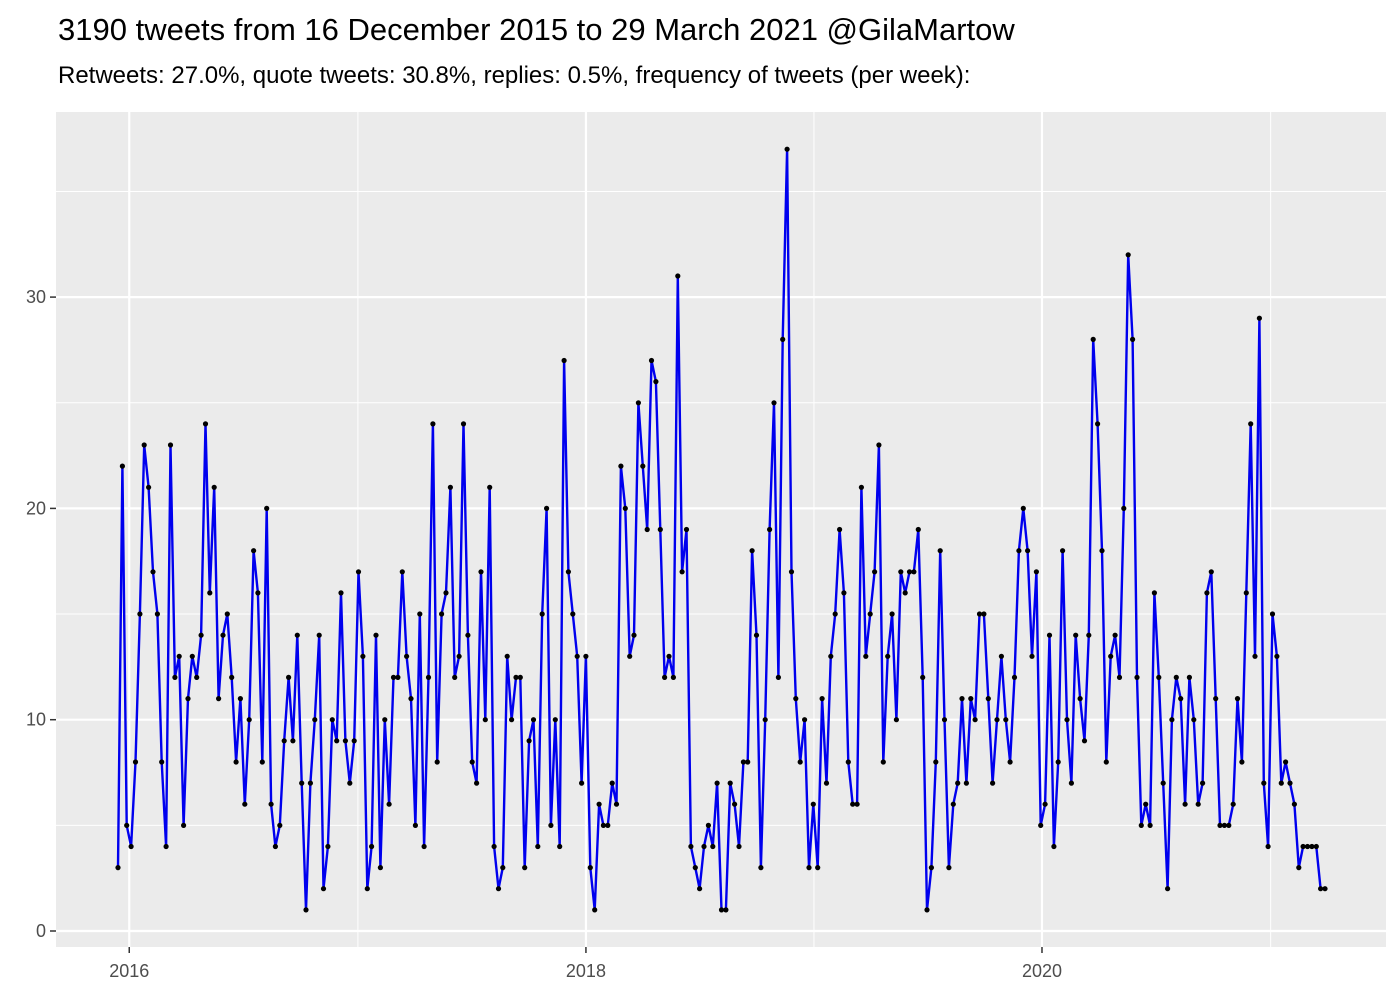 The width and height of the screenshot is (1400, 1000). What do you see at coordinates (36, 508) in the screenshot?
I see `y-tick-label: 20` at bounding box center [36, 508].